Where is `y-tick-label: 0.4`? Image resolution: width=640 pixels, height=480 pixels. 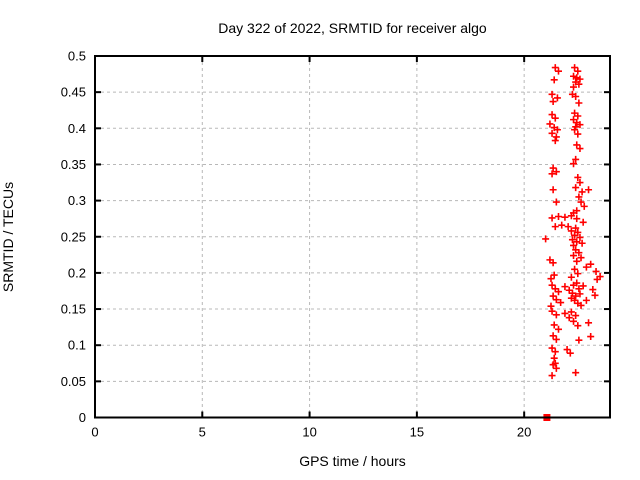 y-tick-label: 0.4 is located at coordinates (77, 128).